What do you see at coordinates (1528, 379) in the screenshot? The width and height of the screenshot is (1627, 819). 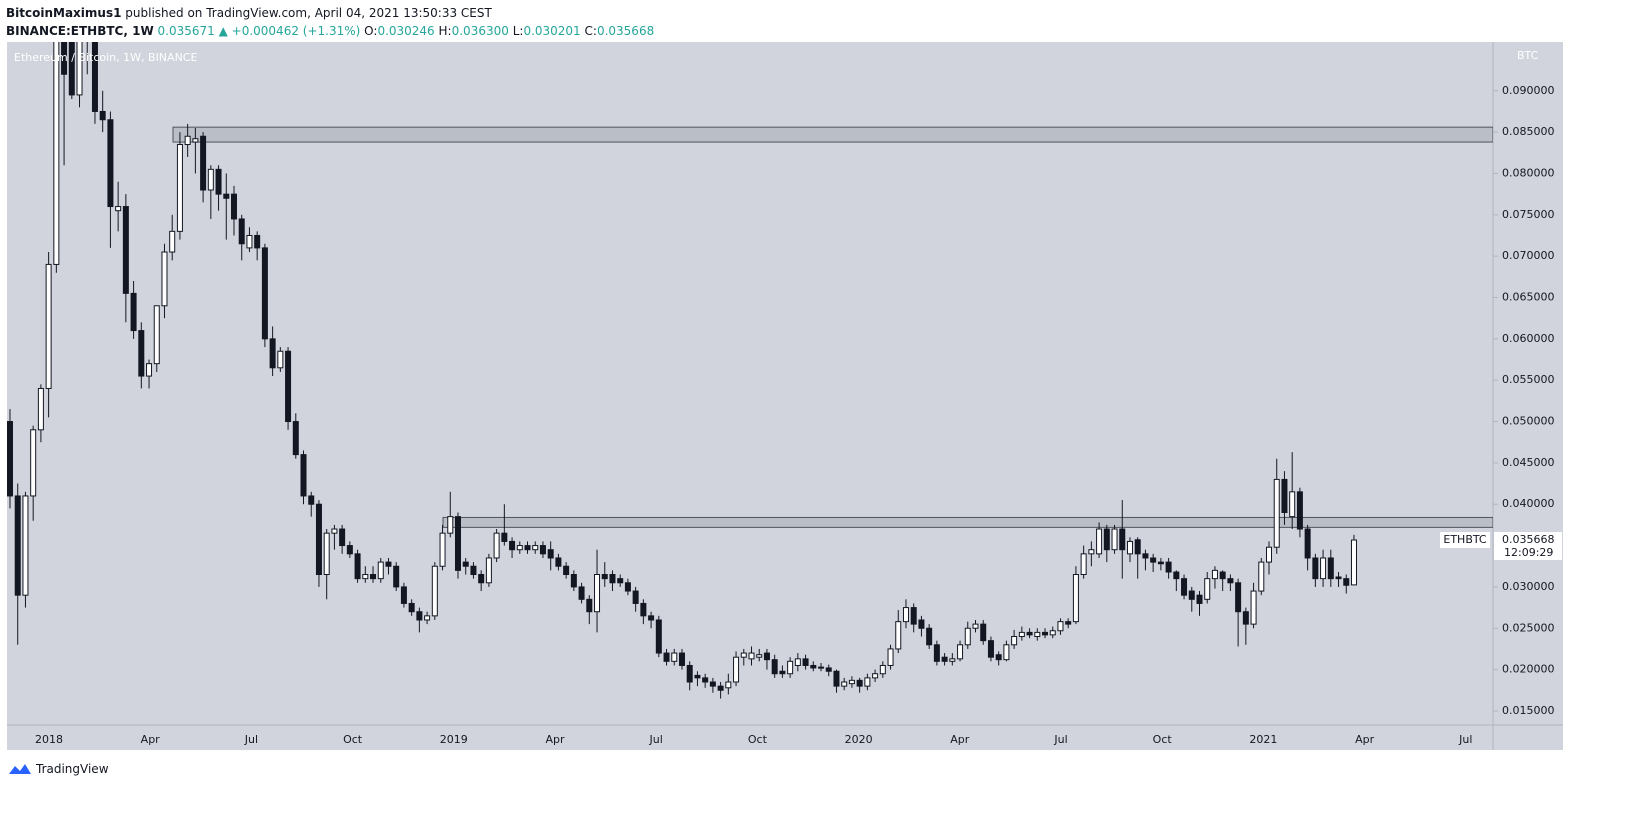 I see `y-tick-label: 0.055000` at bounding box center [1528, 379].